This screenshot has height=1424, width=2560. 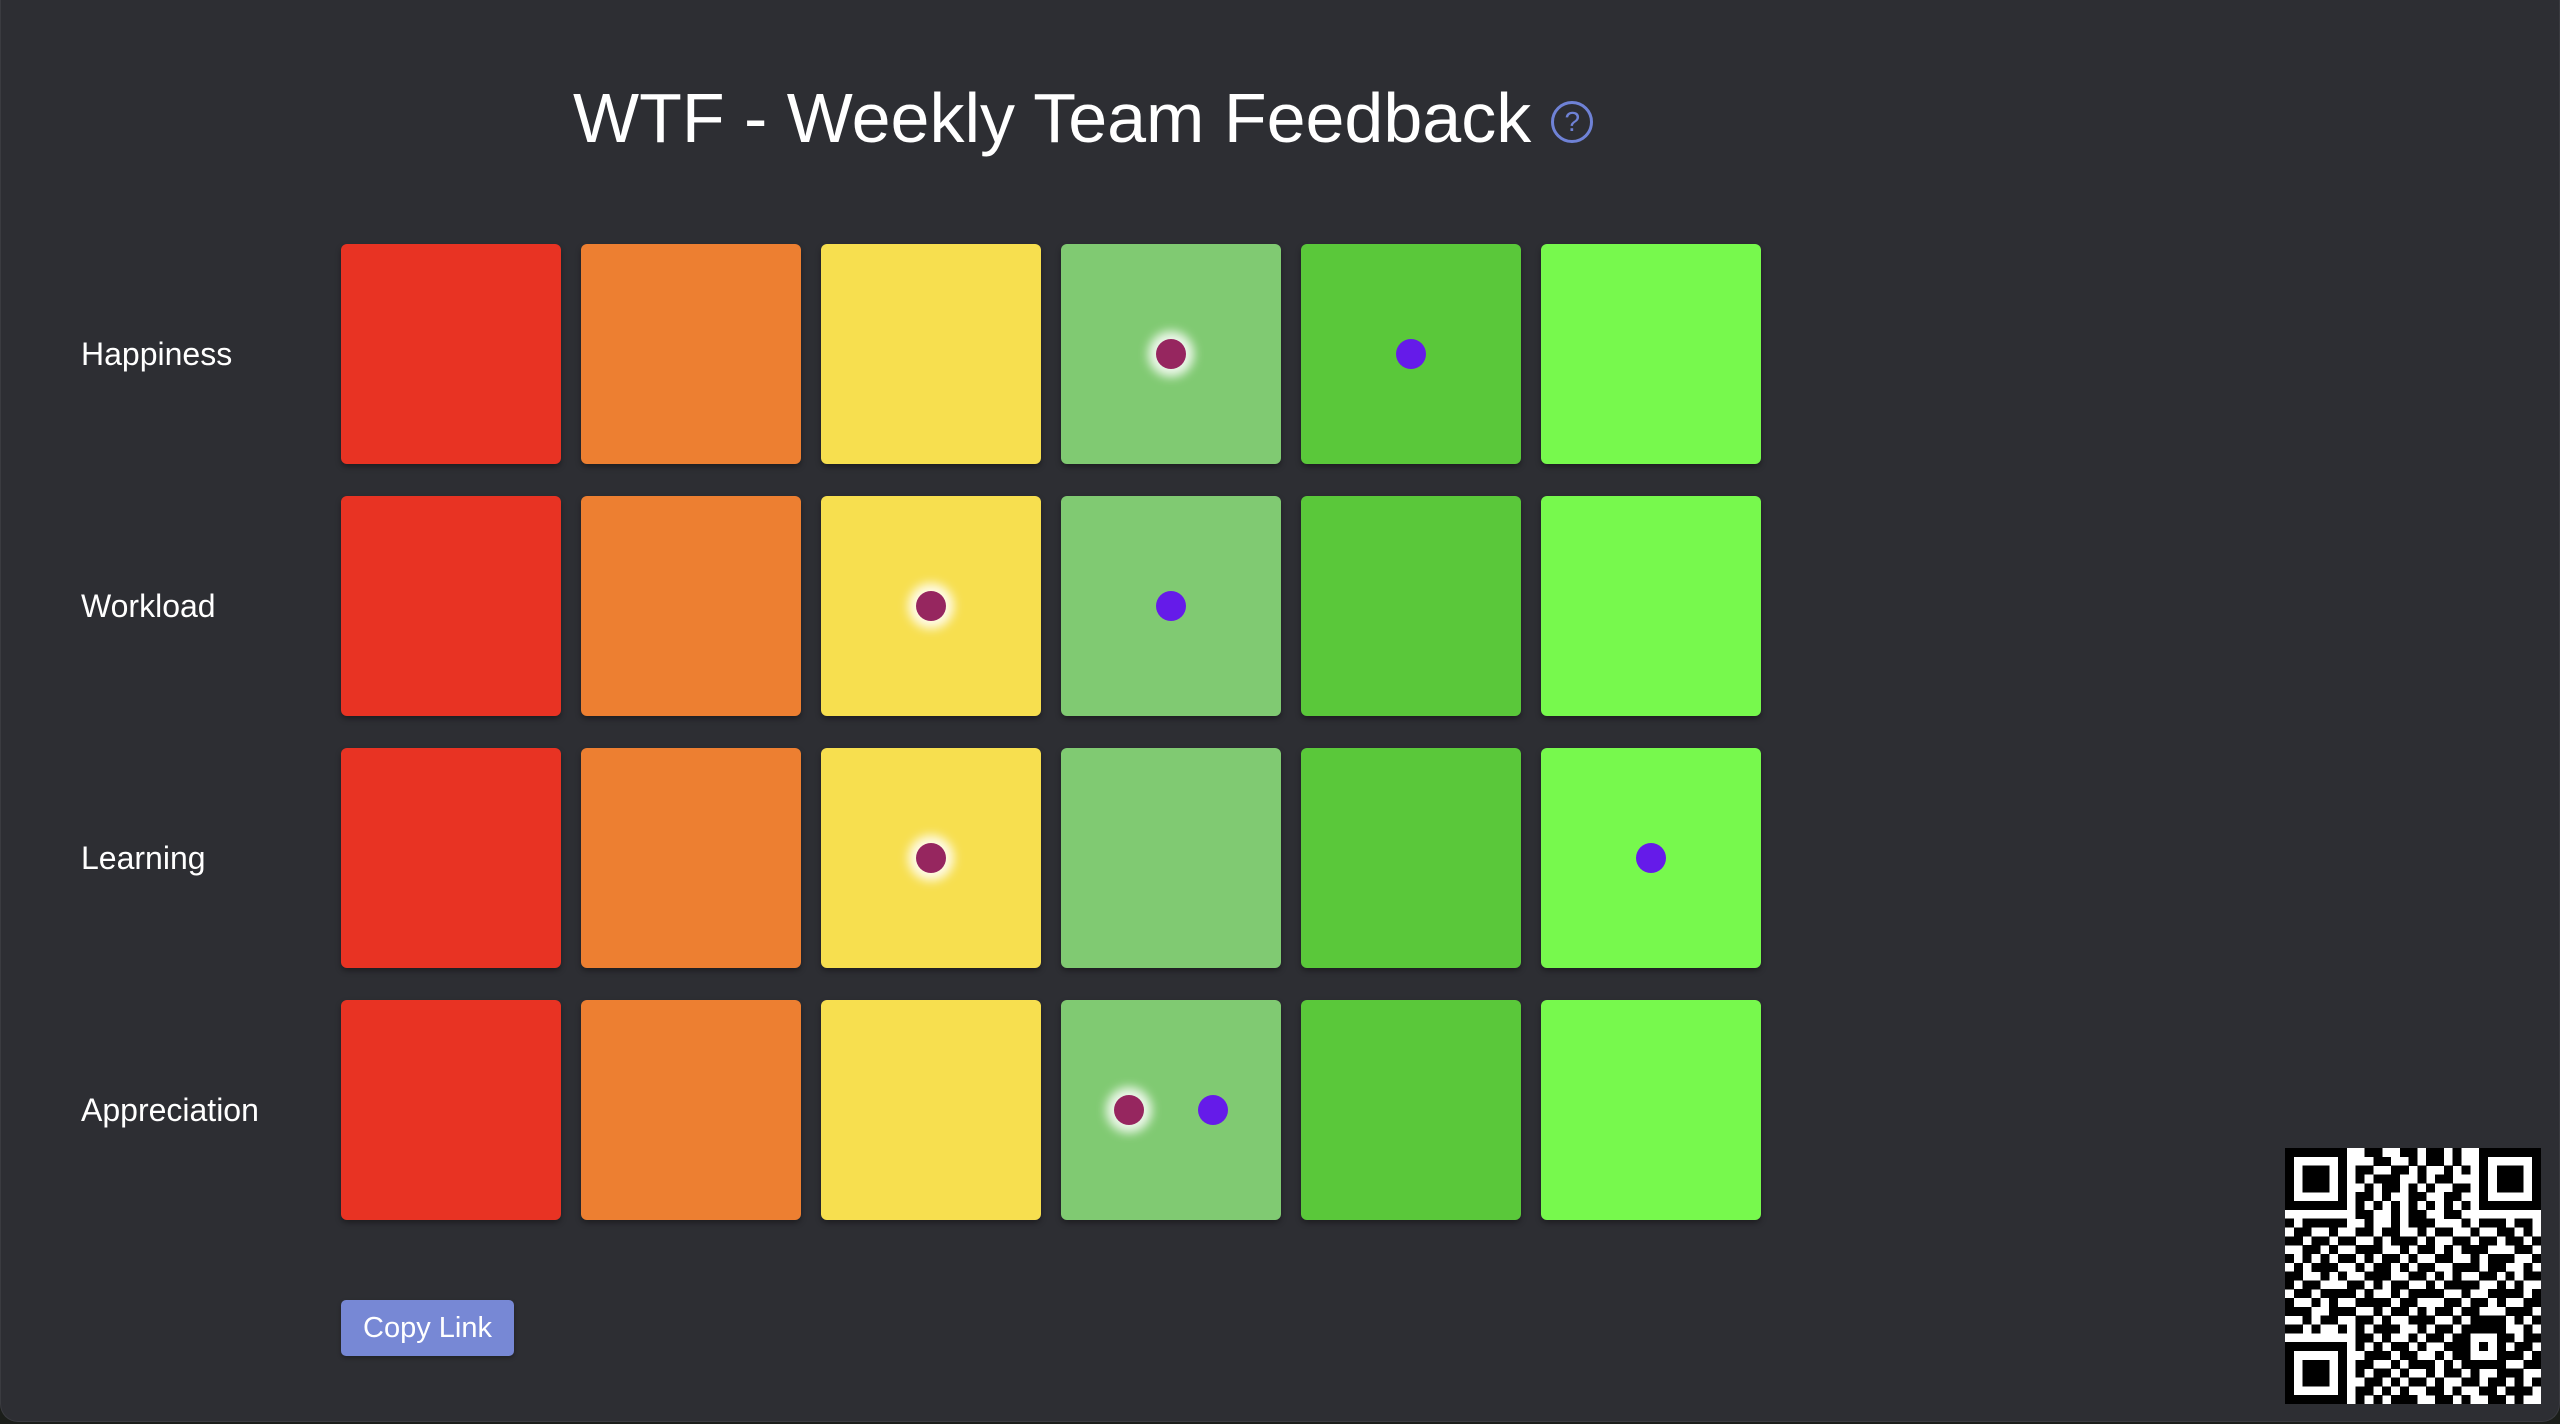 I want to click on qr-code, so click(x=2413, y=1276).